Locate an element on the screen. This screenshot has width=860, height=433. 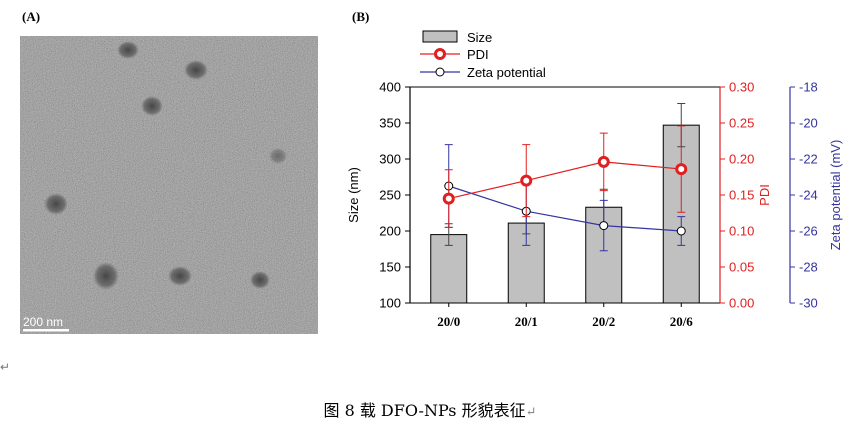
xtick-label-20/2: 20/2 is located at coordinates (603, 321).